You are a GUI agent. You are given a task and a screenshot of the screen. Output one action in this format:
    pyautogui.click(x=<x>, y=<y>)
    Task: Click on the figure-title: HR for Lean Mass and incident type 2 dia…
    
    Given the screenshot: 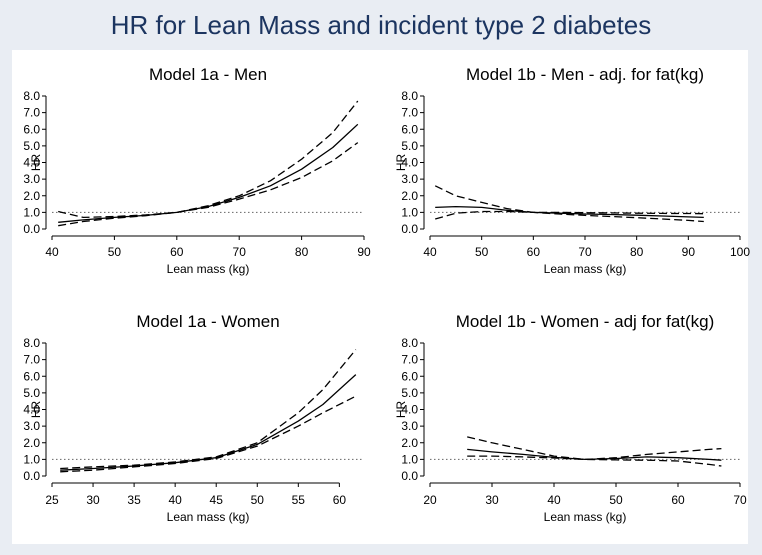 What is the action you would take?
    pyautogui.click(x=381, y=25)
    